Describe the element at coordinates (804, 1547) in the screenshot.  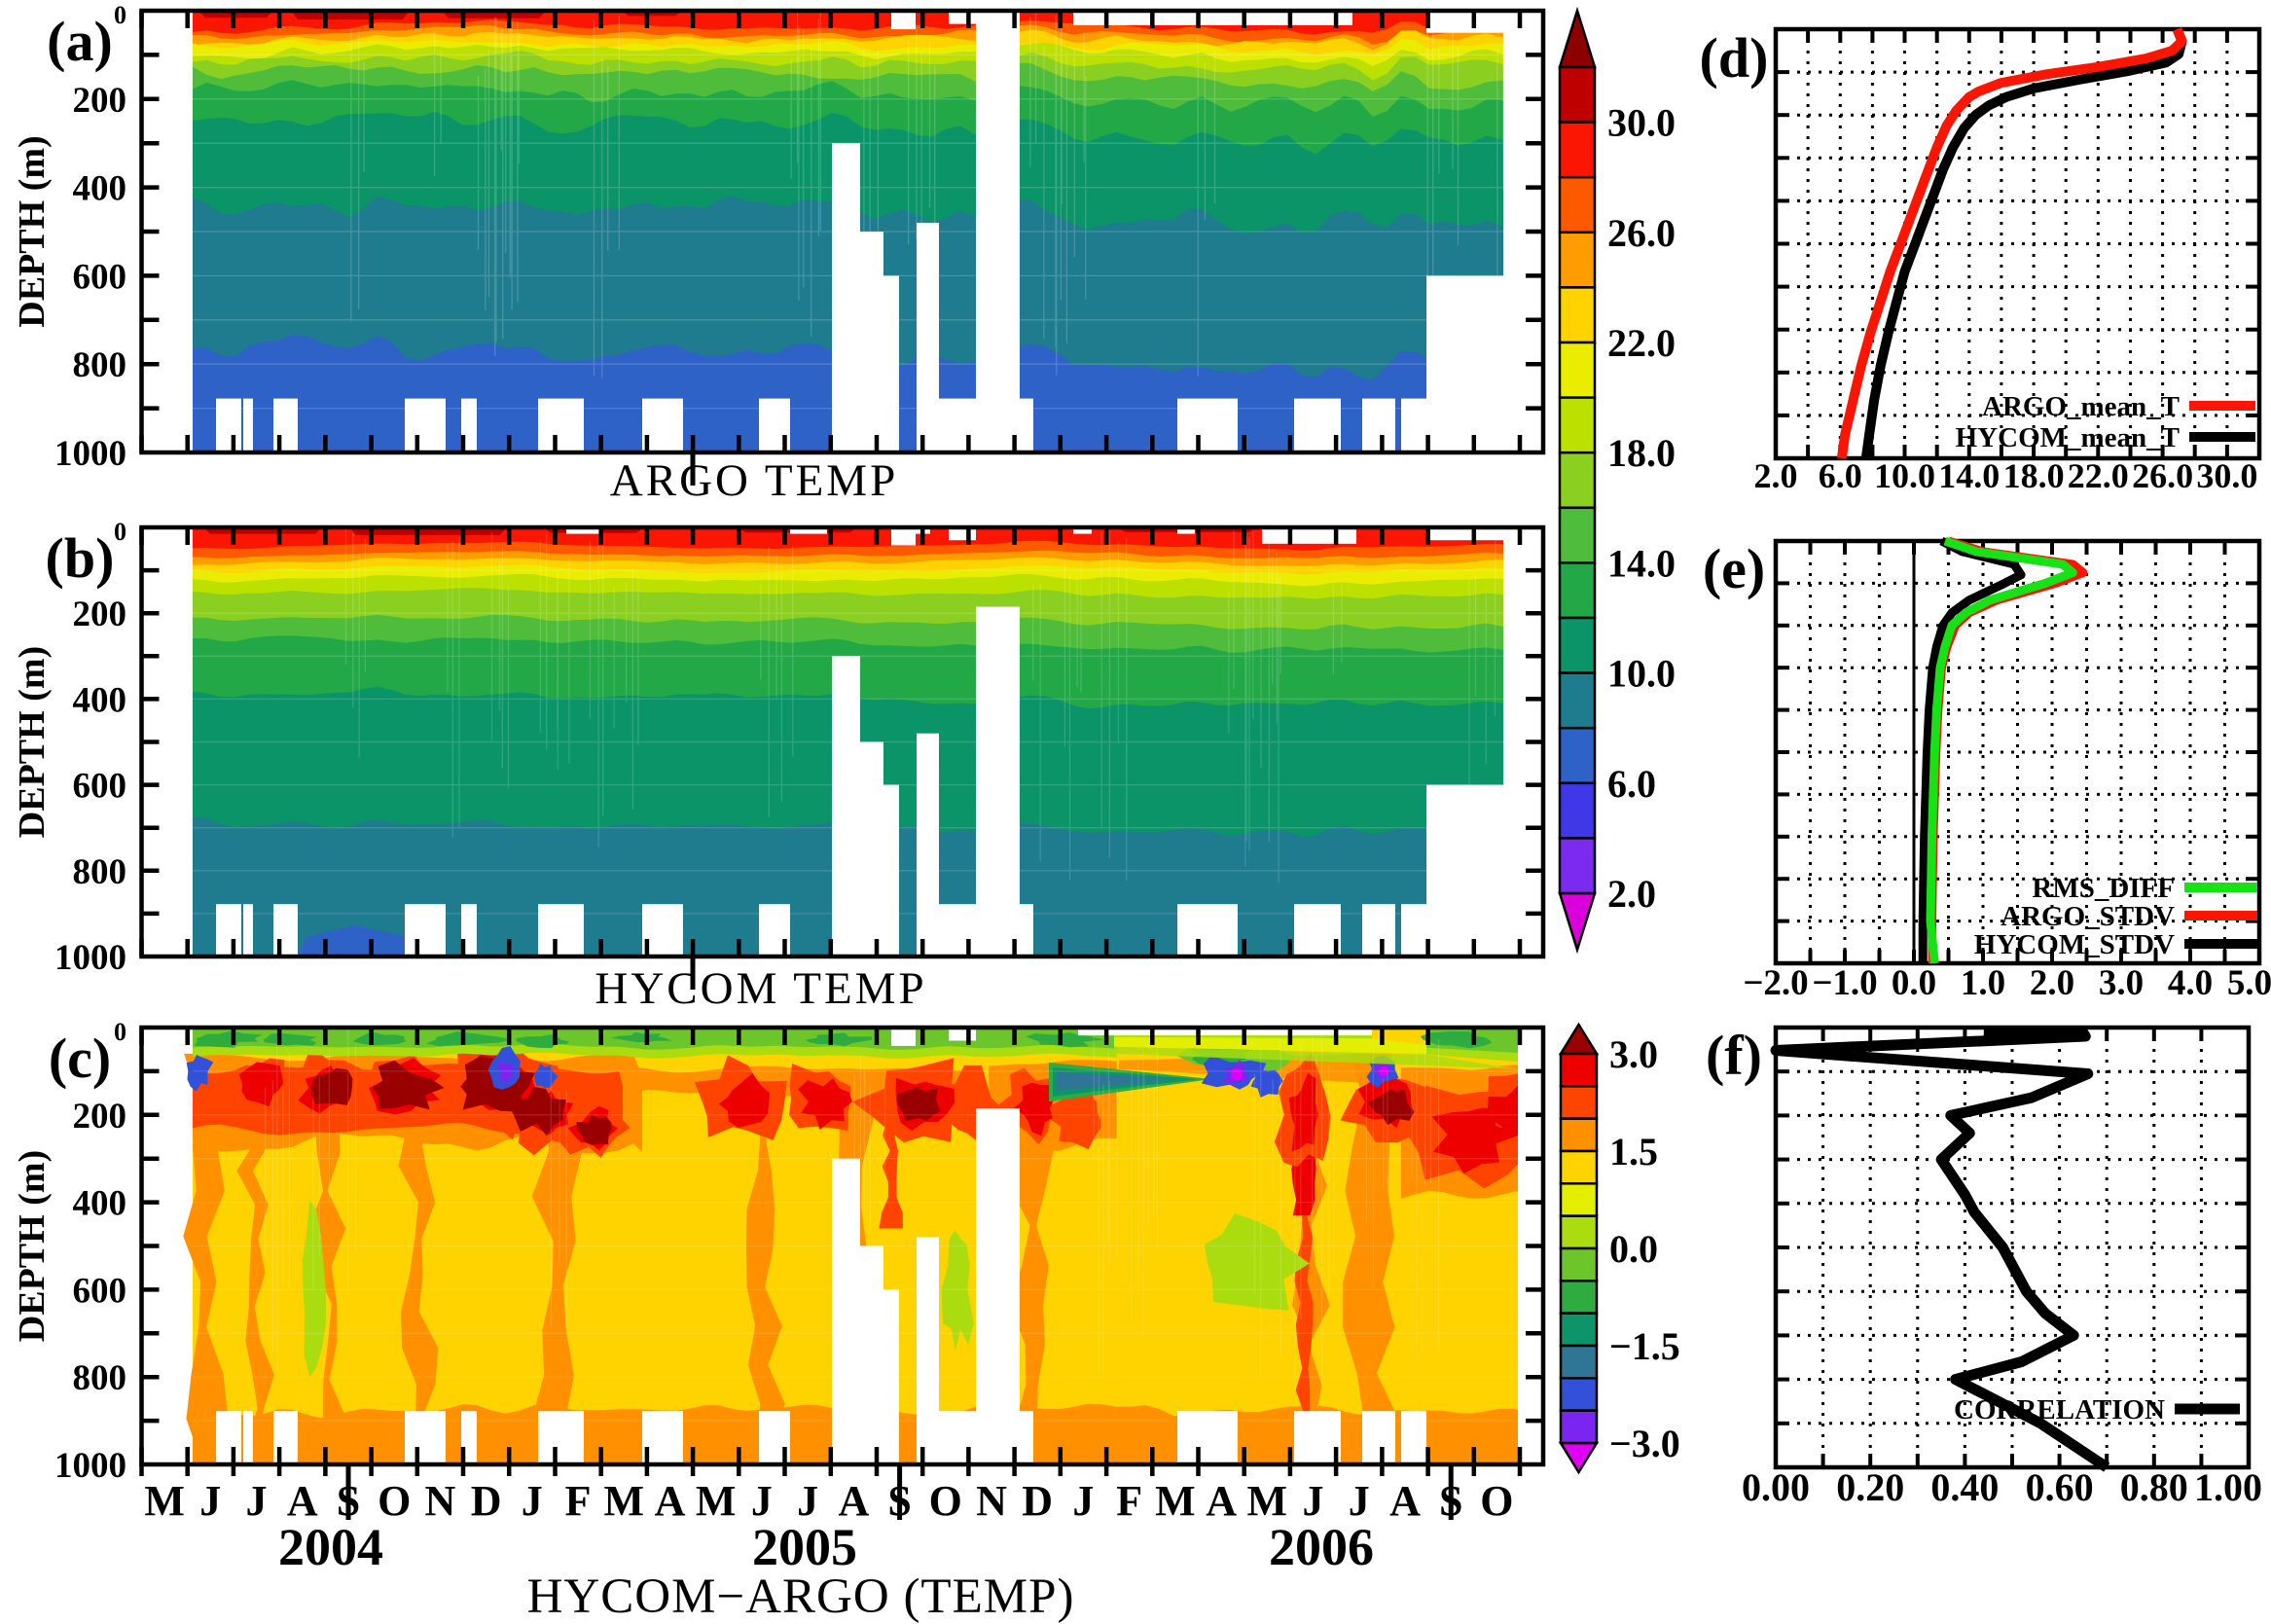
I see `svg-text: 2005` at that location.